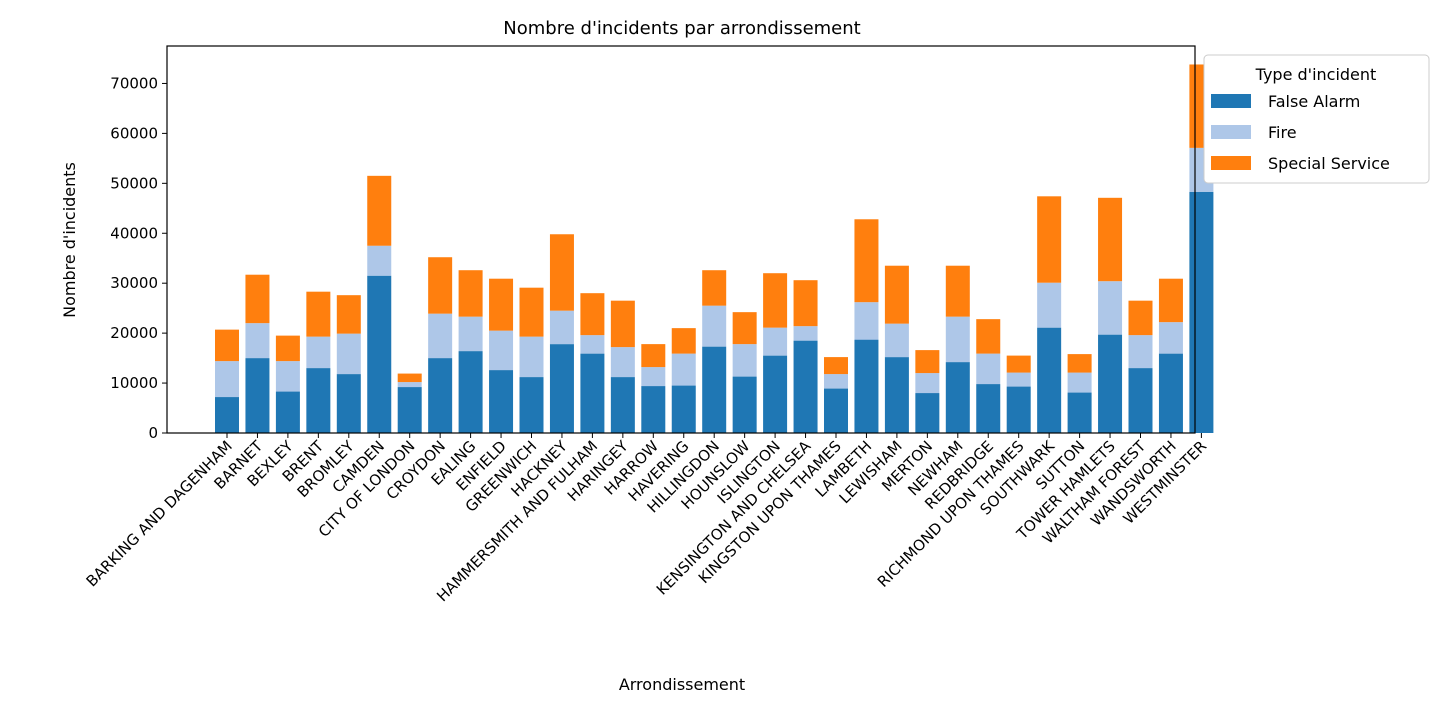  What do you see at coordinates (592, 314) in the screenshot?
I see `bar-special-service-hammersmith-and-fulham` at bounding box center [592, 314].